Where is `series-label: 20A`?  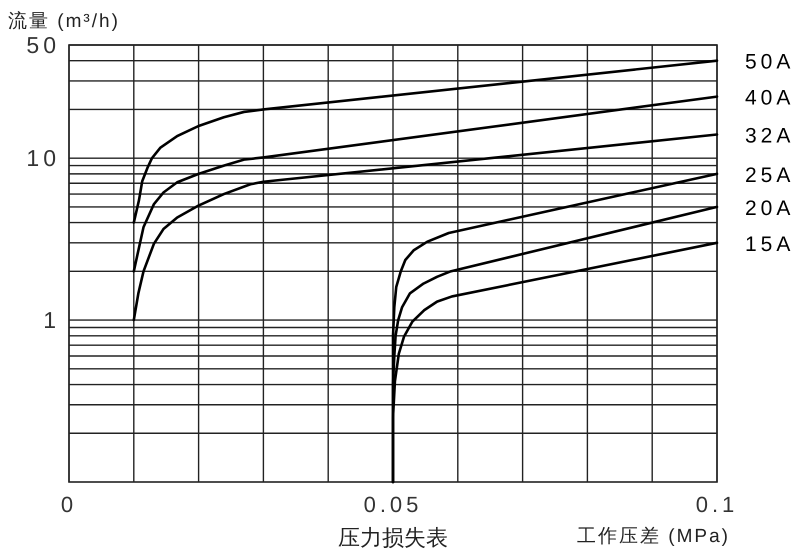
series-label: 20A is located at coordinates (769, 208).